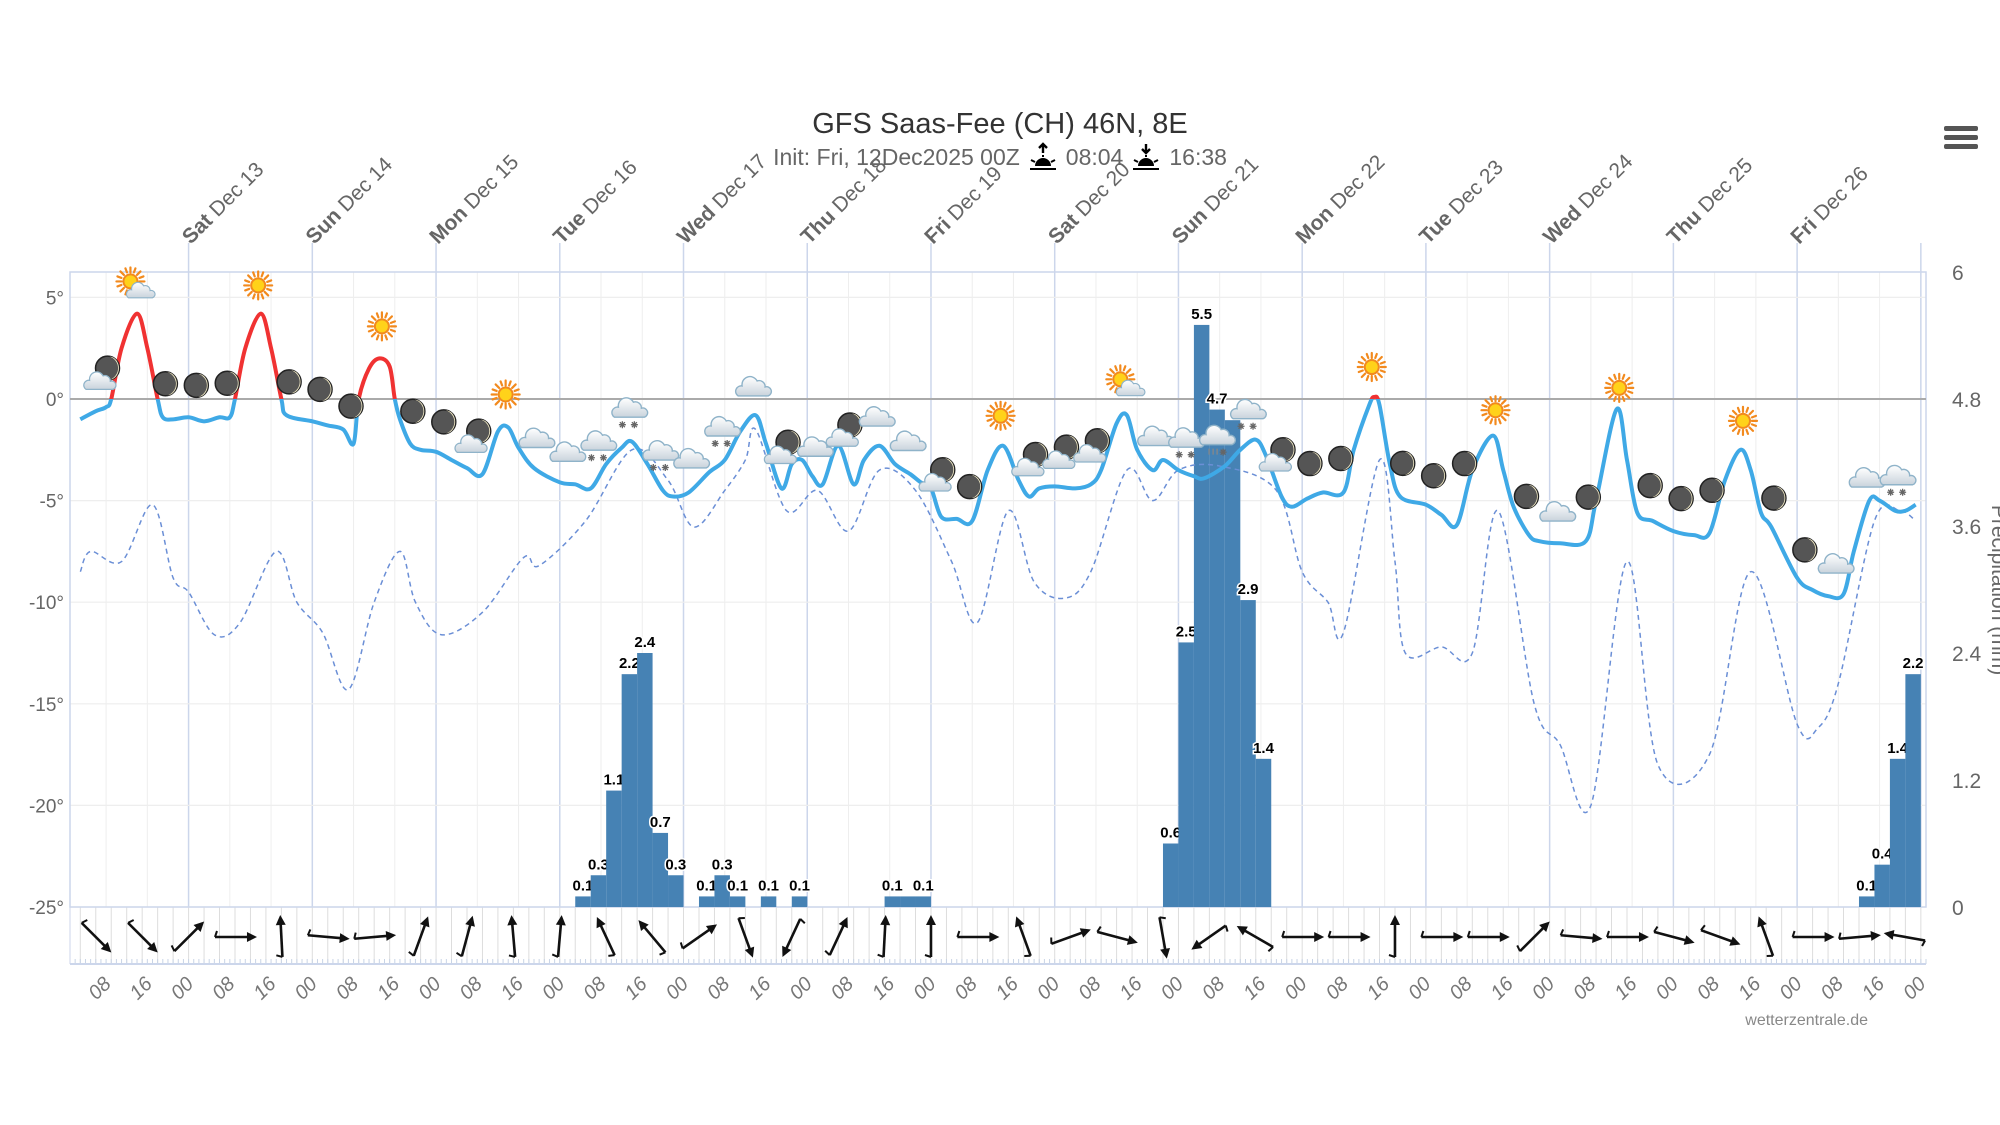 The image size is (2000, 1125). I want to click on day-label: Fri Dec 19, so click(963, 205).